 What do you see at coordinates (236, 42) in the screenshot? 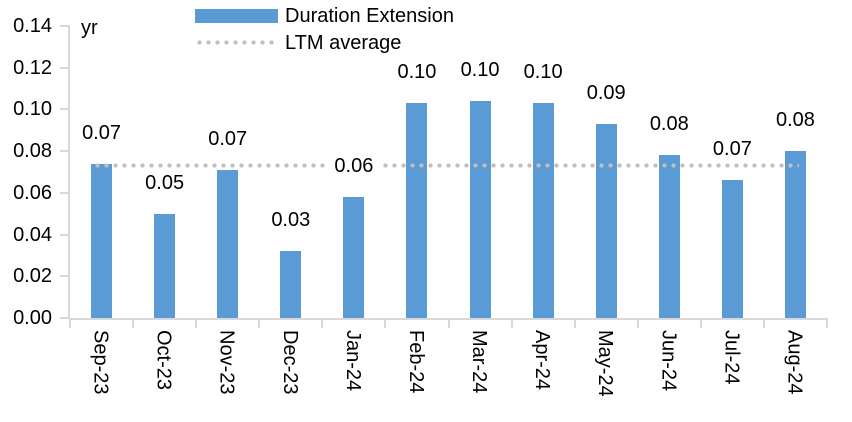
I see `dotted-line-swatch-icon` at bounding box center [236, 42].